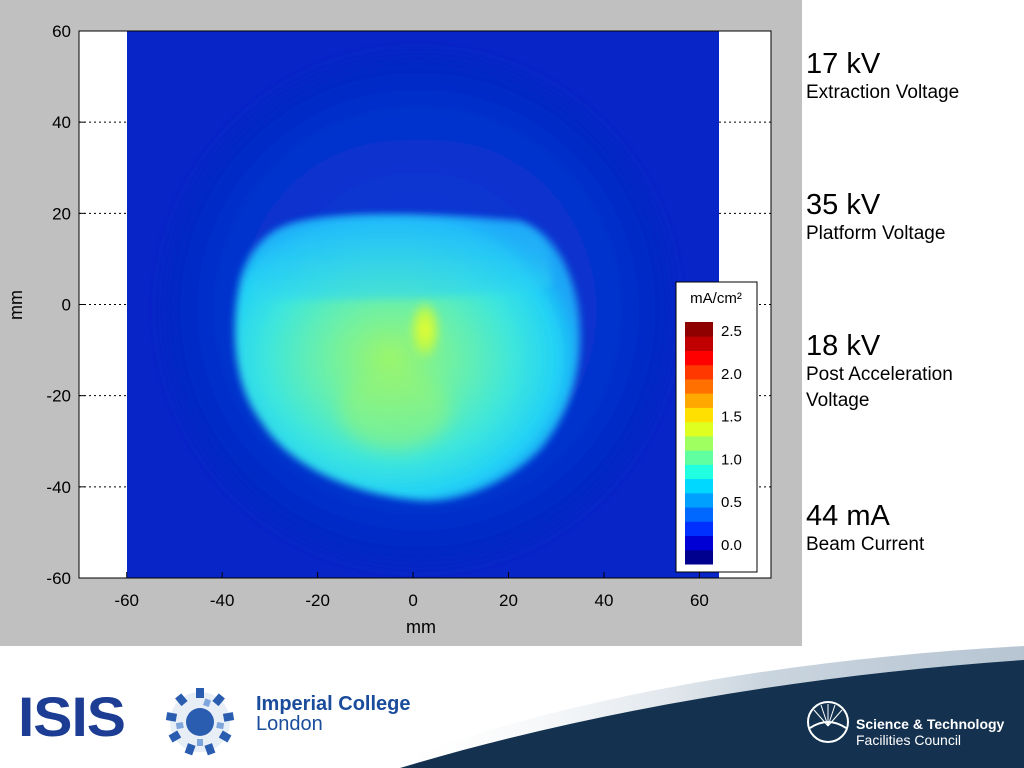 The image size is (1024, 768). What do you see at coordinates (843, 64) in the screenshot?
I see `spec-value: 17 kV` at bounding box center [843, 64].